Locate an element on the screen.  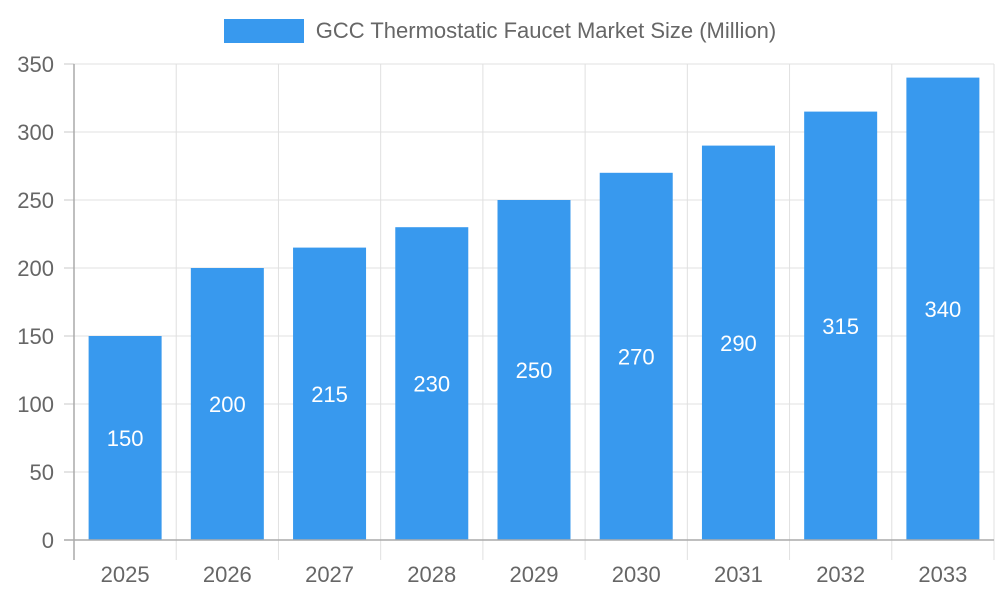
bar-2033 is located at coordinates (943, 308).